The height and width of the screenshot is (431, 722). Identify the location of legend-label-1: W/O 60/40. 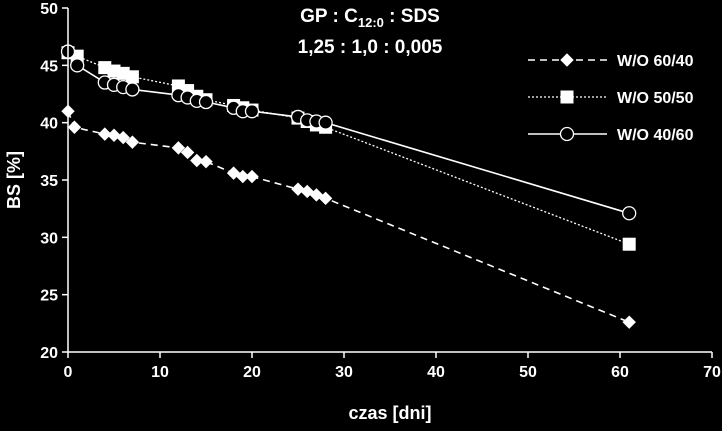
(655, 61).